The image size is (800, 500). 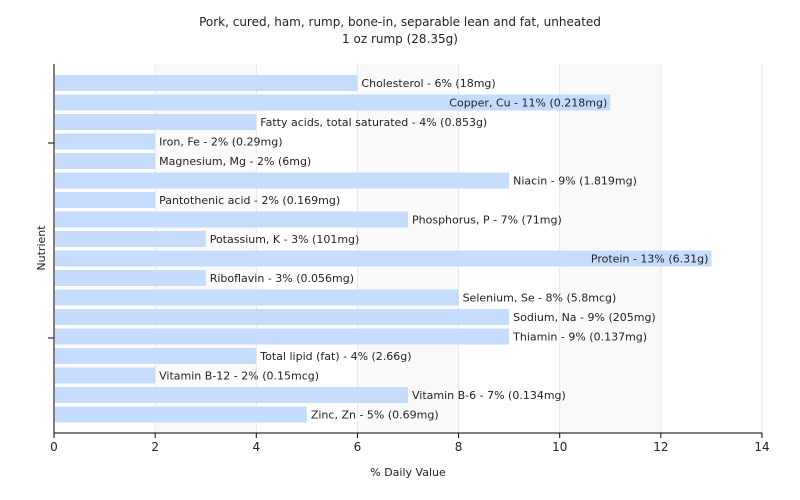 I want to click on bar-label-8: Potassium, K - 3% (101mg), so click(x=285, y=239).